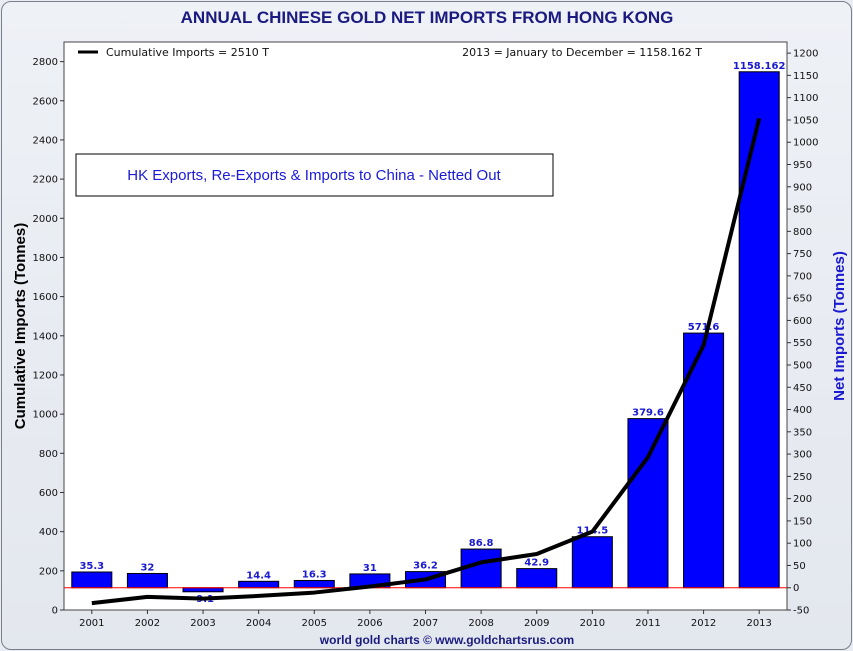  I want to click on right-tick-label: 1000, so click(805, 143).